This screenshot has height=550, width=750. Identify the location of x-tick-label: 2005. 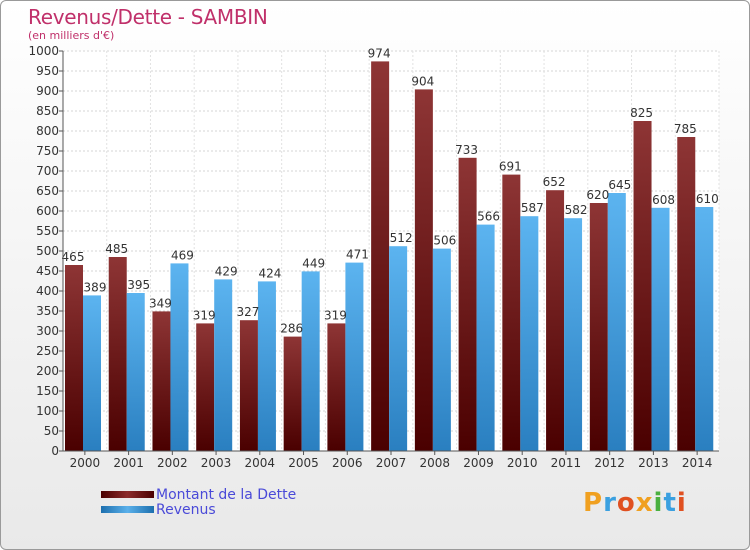
(303, 463).